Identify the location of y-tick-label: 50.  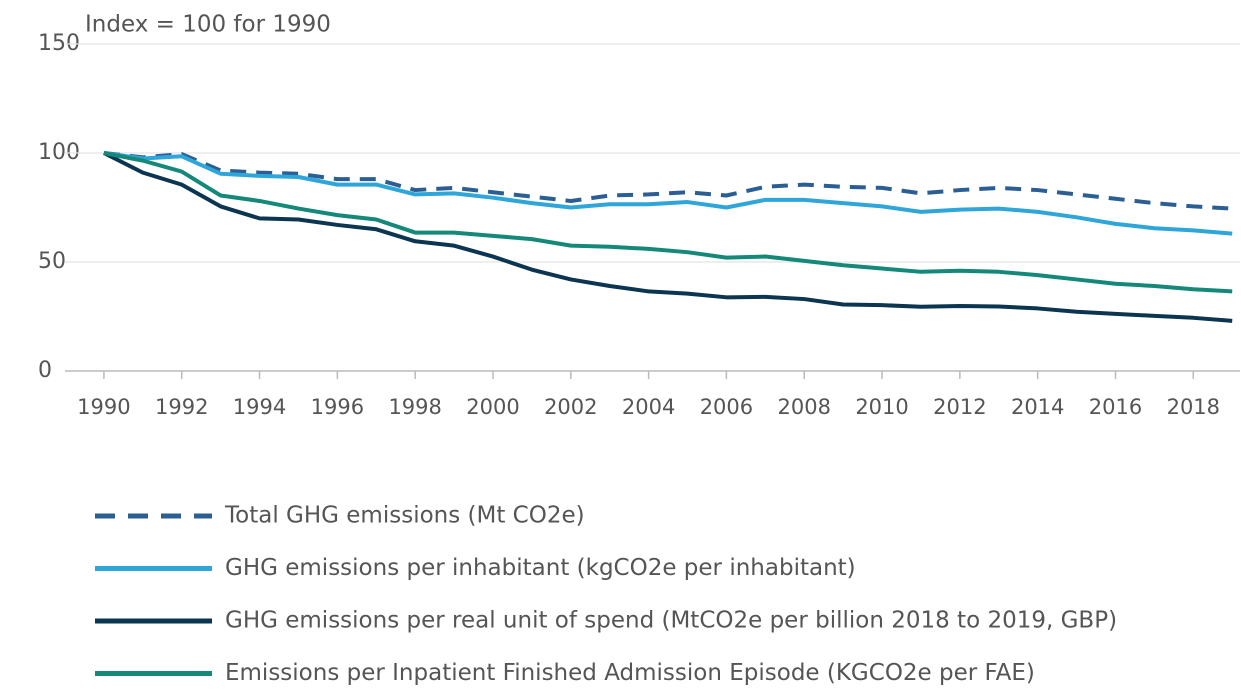
(52, 261).